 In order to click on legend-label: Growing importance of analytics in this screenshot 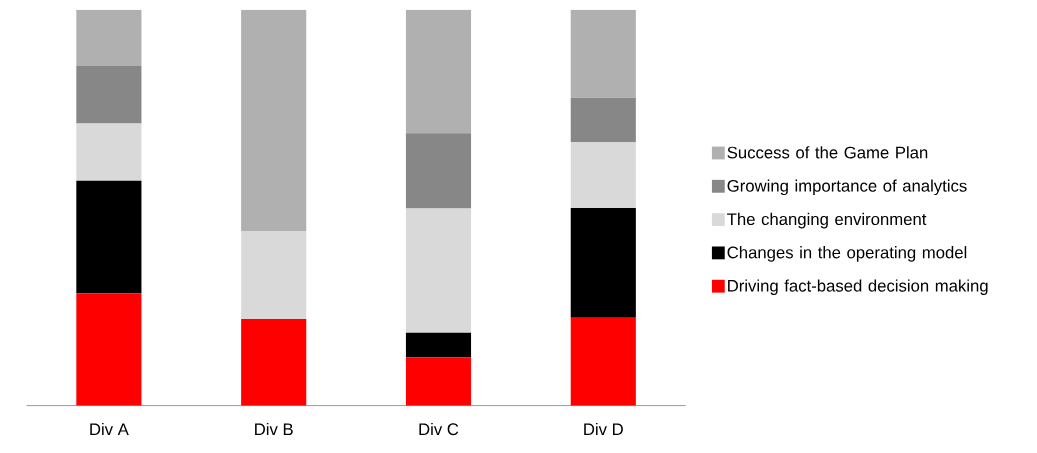, I will do `click(847, 187)`.